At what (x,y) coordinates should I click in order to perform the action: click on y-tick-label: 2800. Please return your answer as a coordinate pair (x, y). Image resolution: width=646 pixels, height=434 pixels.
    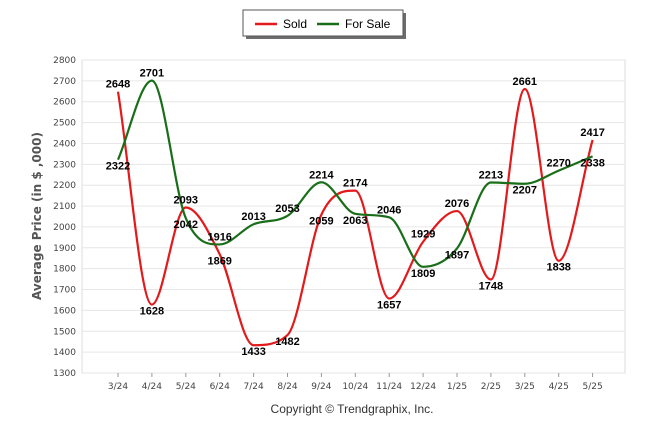
    Looking at the image, I should click on (64, 61).